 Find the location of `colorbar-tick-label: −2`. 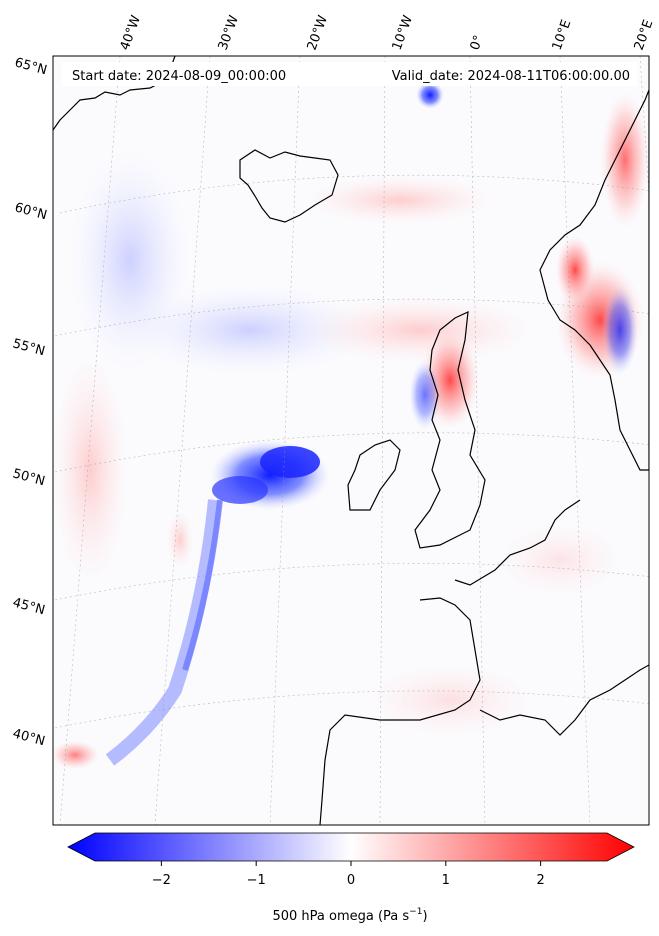

colorbar-tick-label: −2 is located at coordinates (161, 880).